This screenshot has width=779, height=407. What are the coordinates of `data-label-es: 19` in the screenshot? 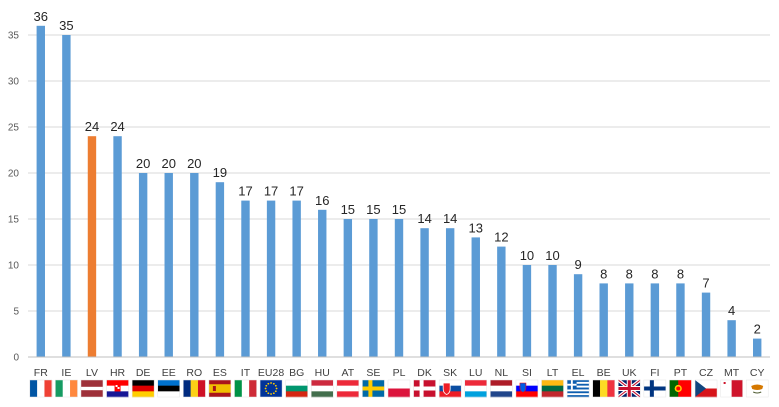 It's located at (220, 172).